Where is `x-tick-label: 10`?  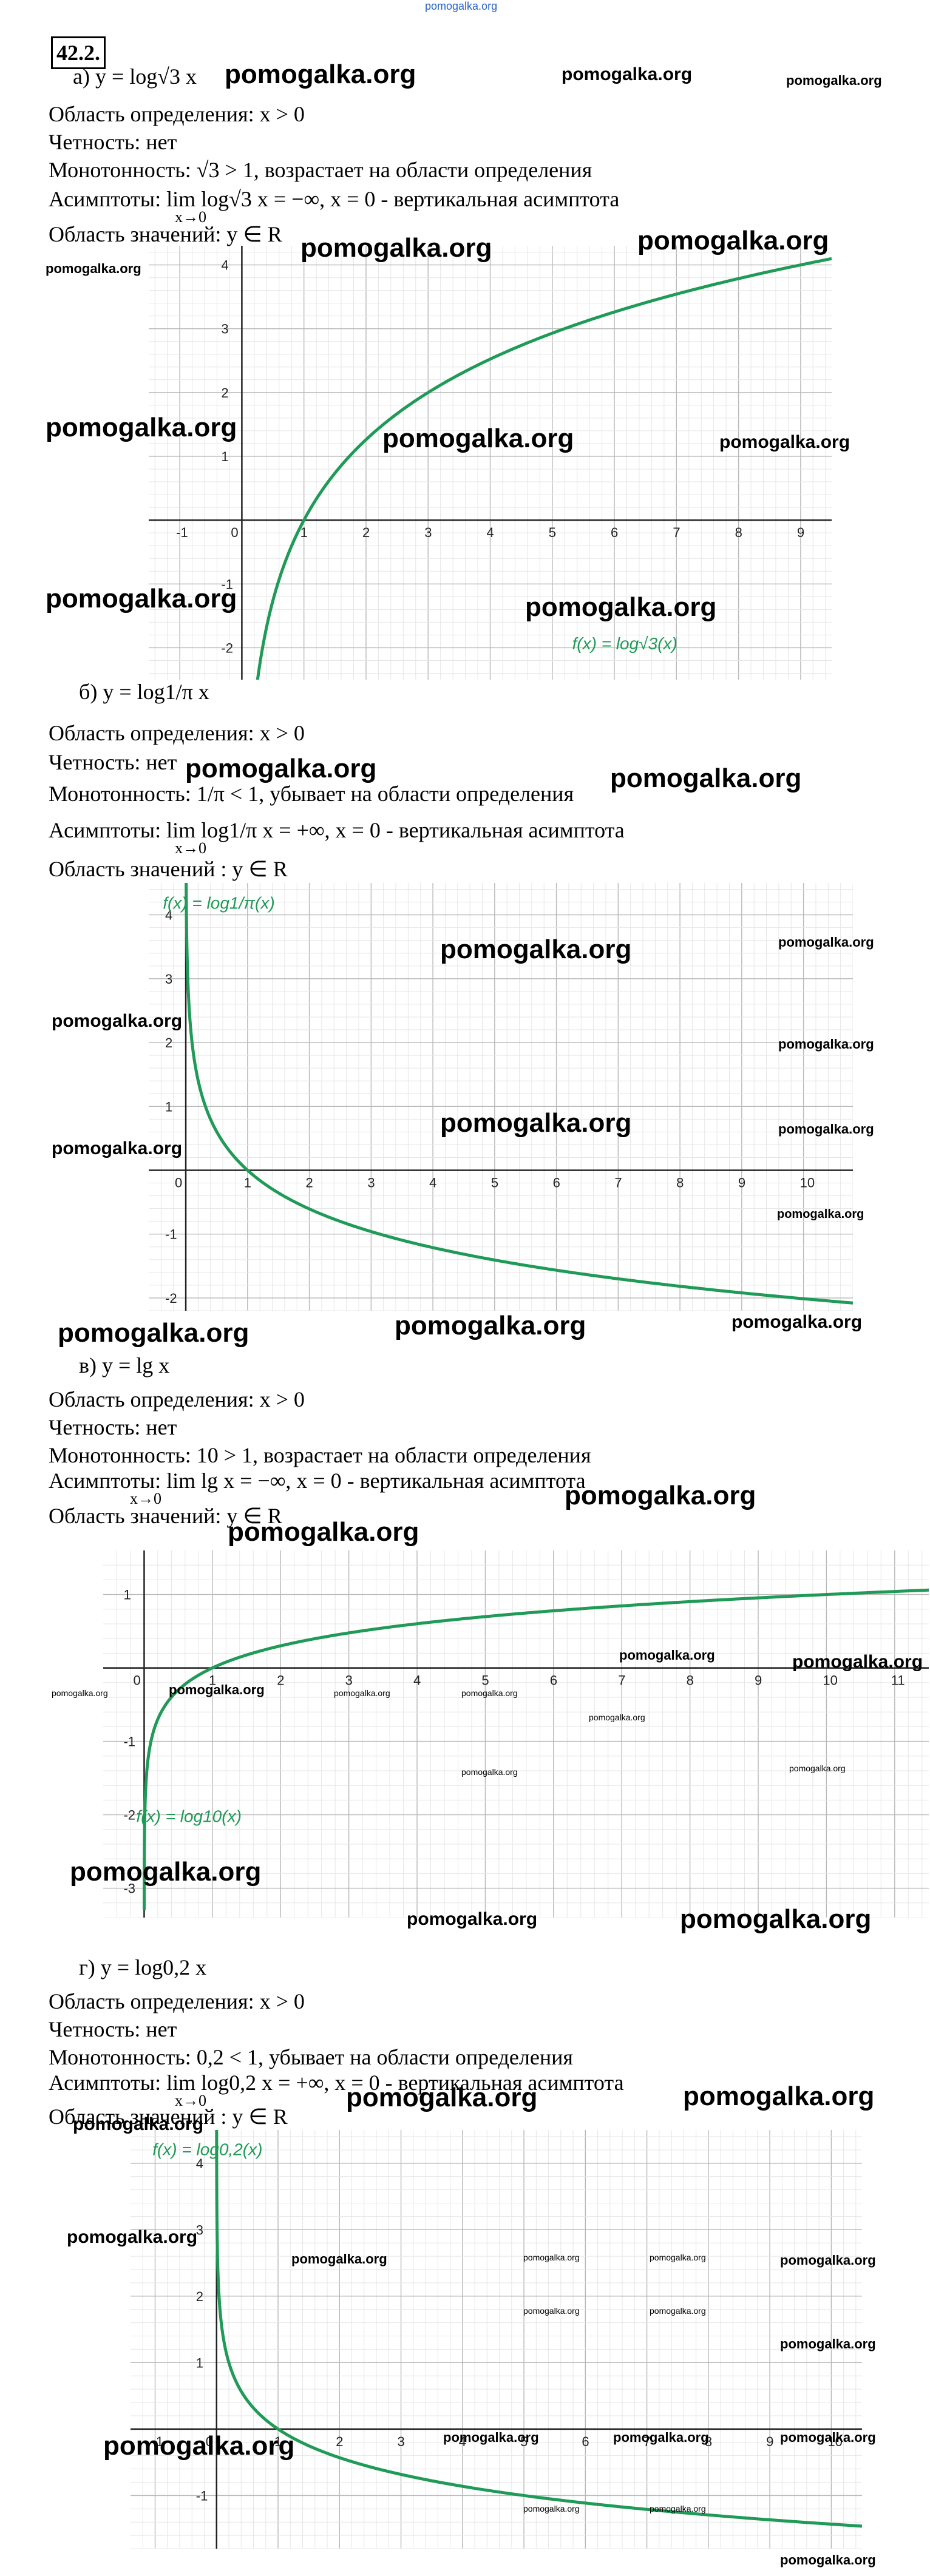
x-tick-label: 10 is located at coordinates (834, 2441).